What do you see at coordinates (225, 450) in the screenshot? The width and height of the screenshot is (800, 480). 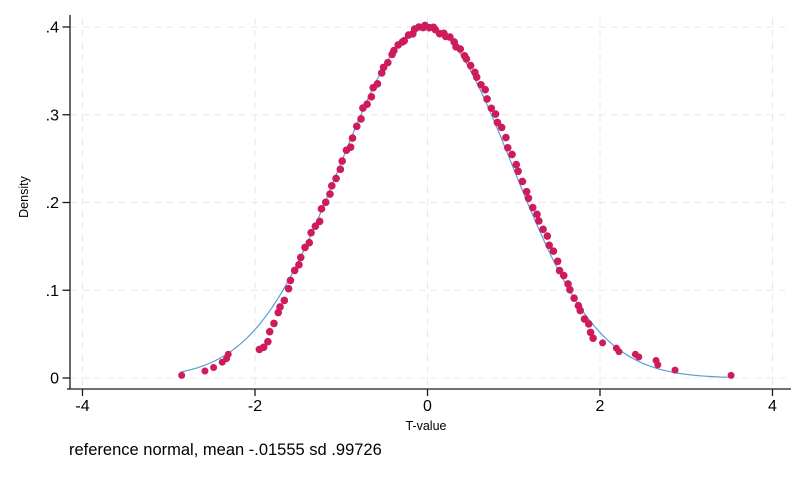 I see `figure-caption: reference normal, mean -.01555 sd .99726` at bounding box center [225, 450].